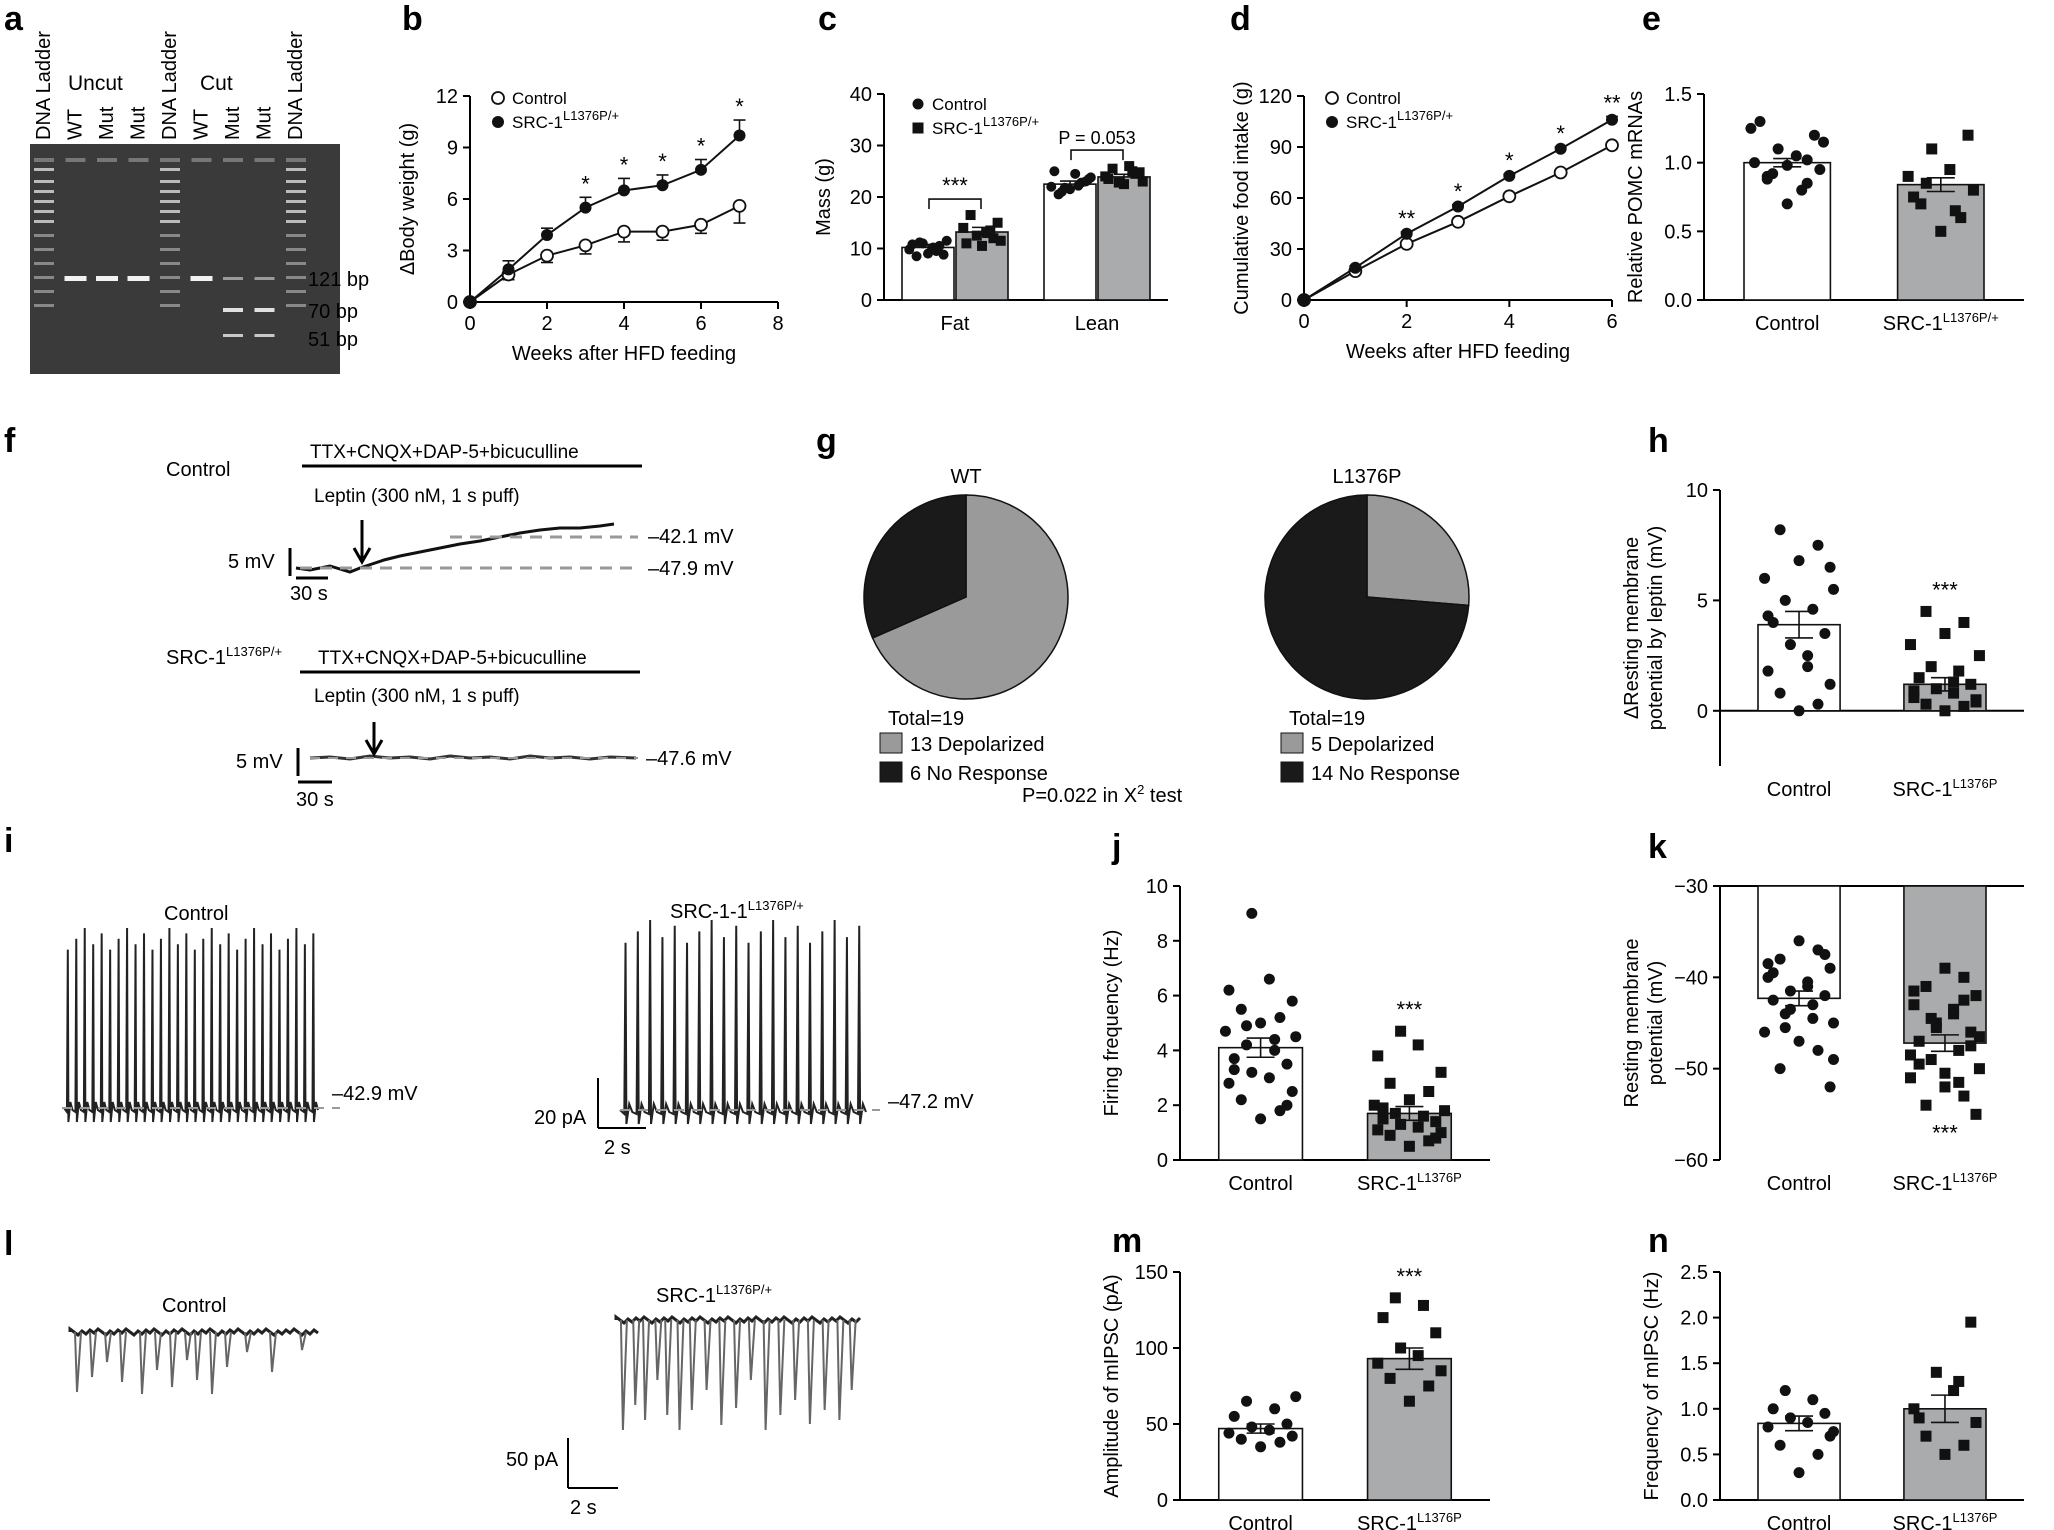 The image size is (2054, 1530). Describe the element at coordinates (1162, 1051) in the screenshot. I see `y-tick-label: 4` at that location.